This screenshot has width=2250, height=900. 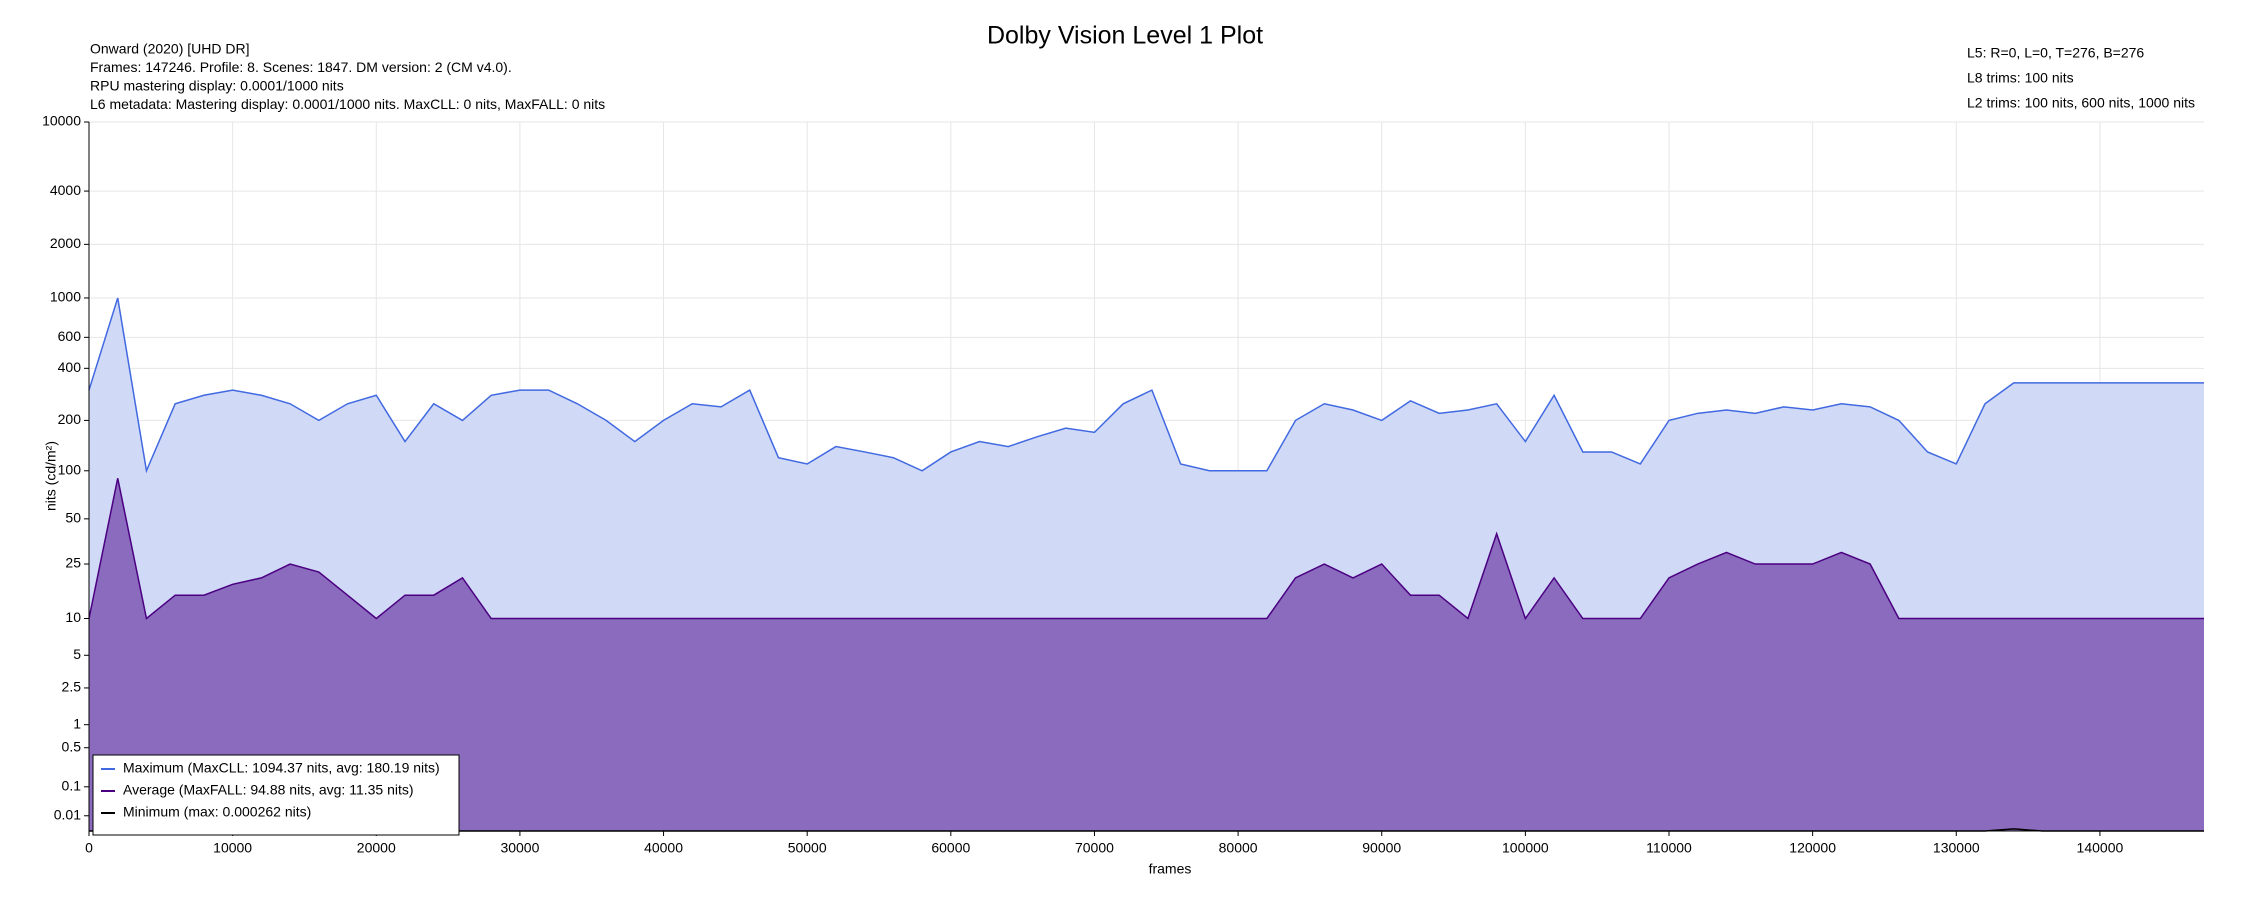 I want to click on chart-title: Dolby Vision Level 1 Plot, so click(x=1125, y=36).